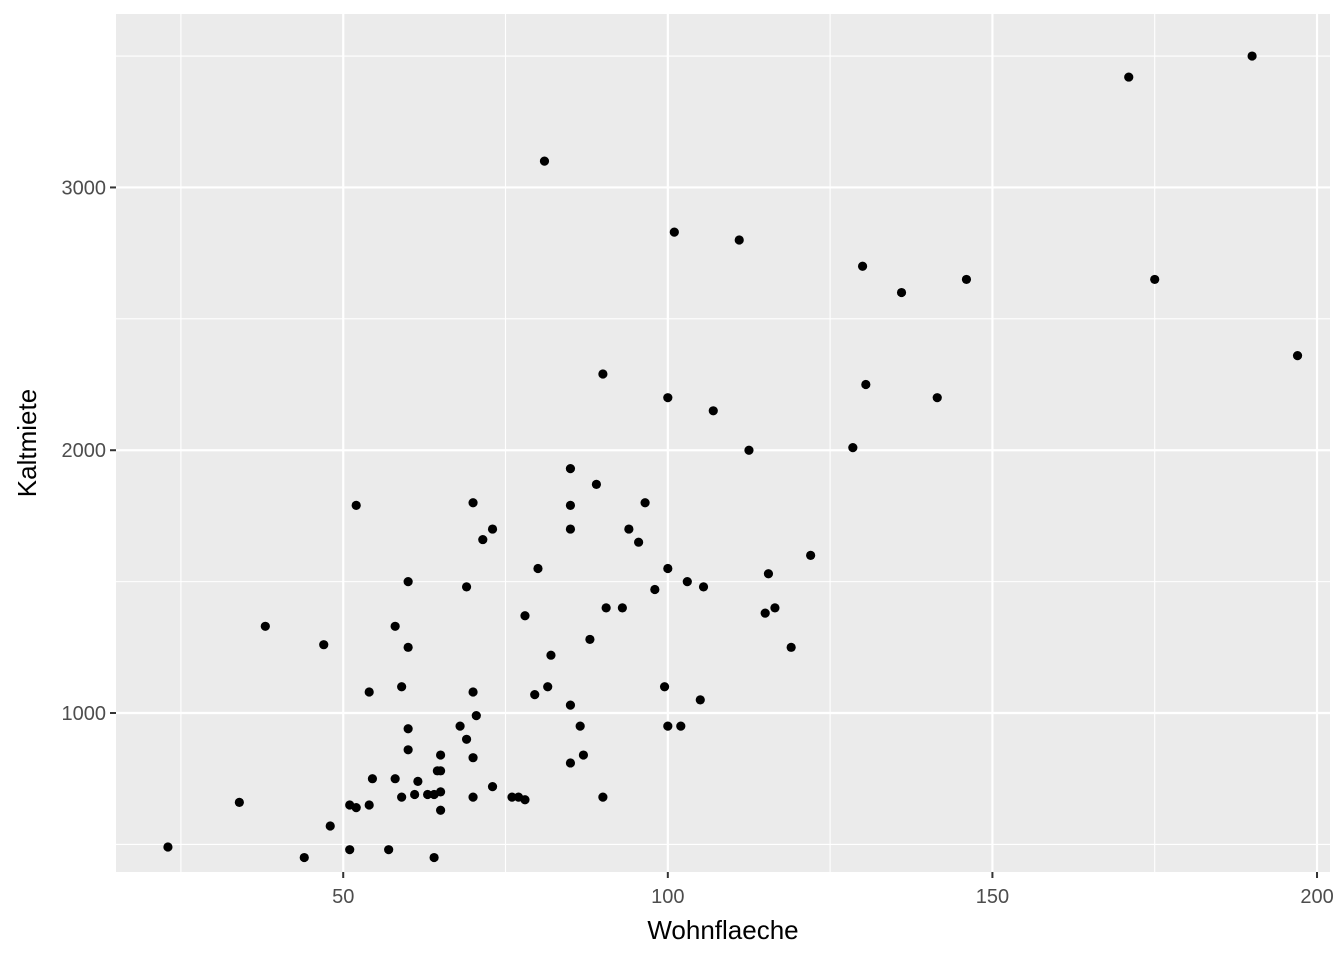 The image size is (1344, 960). What do you see at coordinates (667, 897) in the screenshot?
I see `x-tick-label: 100` at bounding box center [667, 897].